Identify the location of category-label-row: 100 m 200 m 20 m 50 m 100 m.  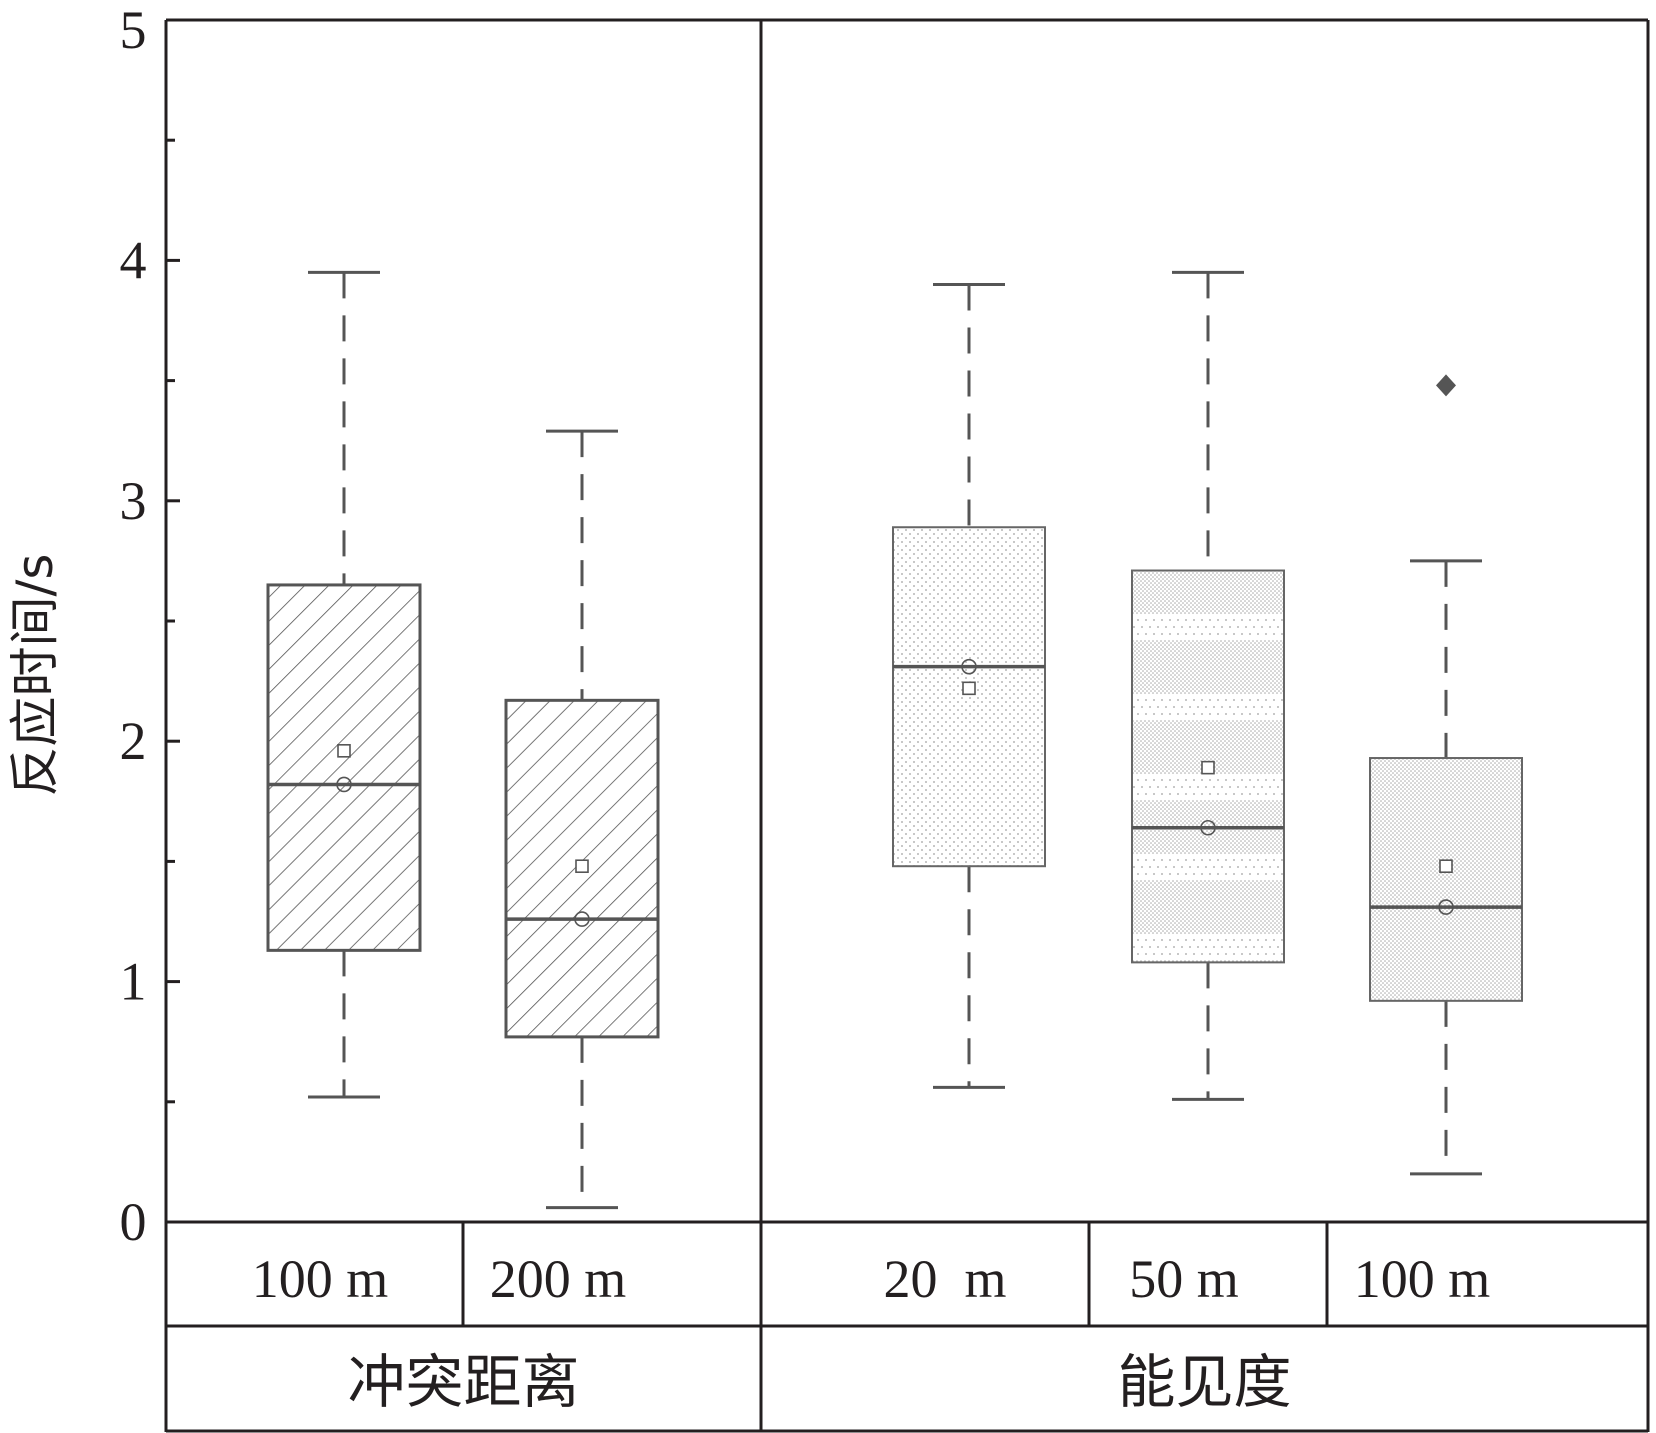
(871, 1279).